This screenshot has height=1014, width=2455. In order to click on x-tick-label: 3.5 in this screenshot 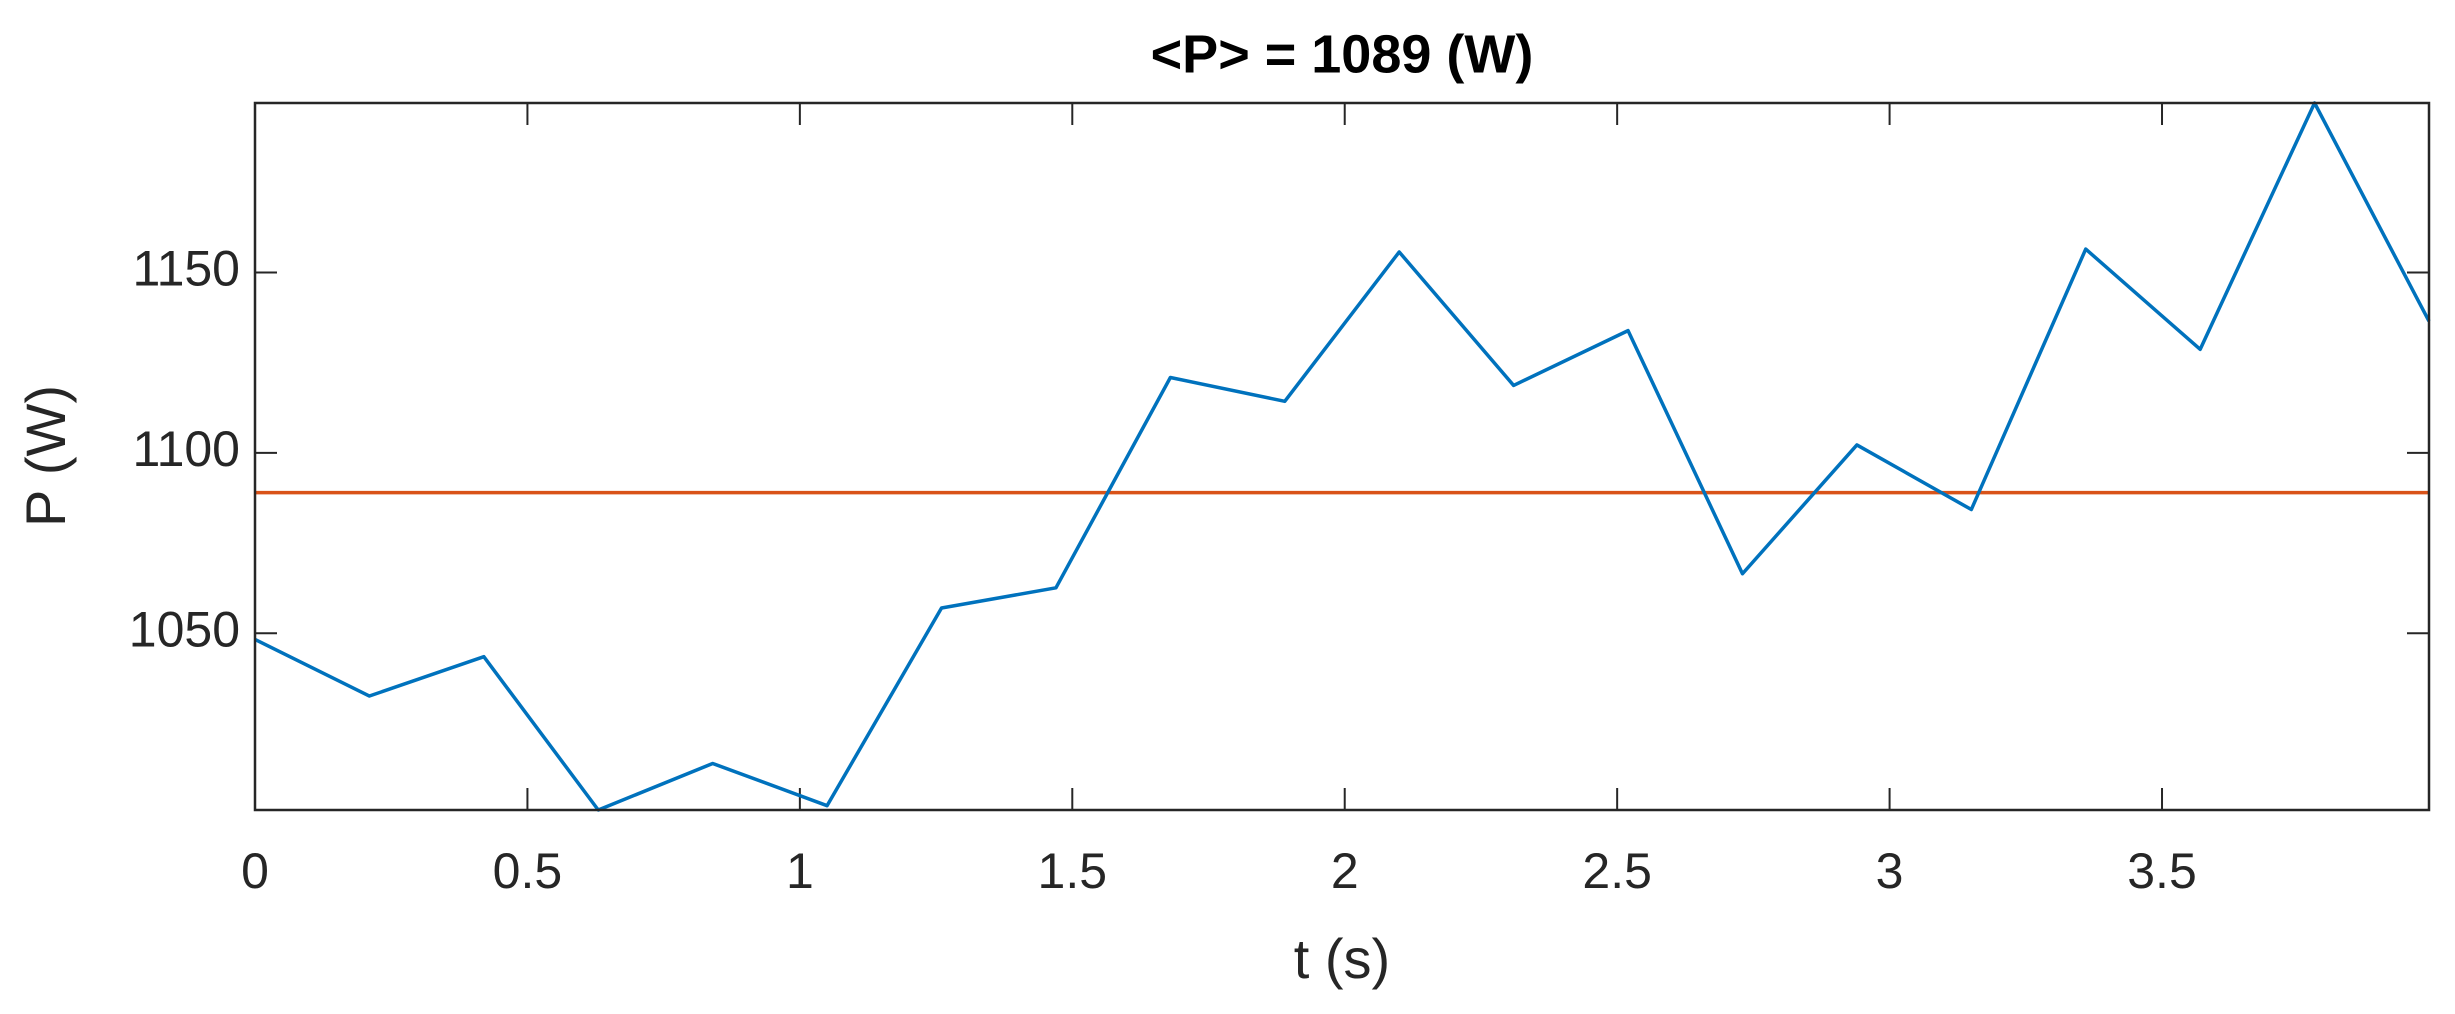, I will do `click(2162, 871)`.